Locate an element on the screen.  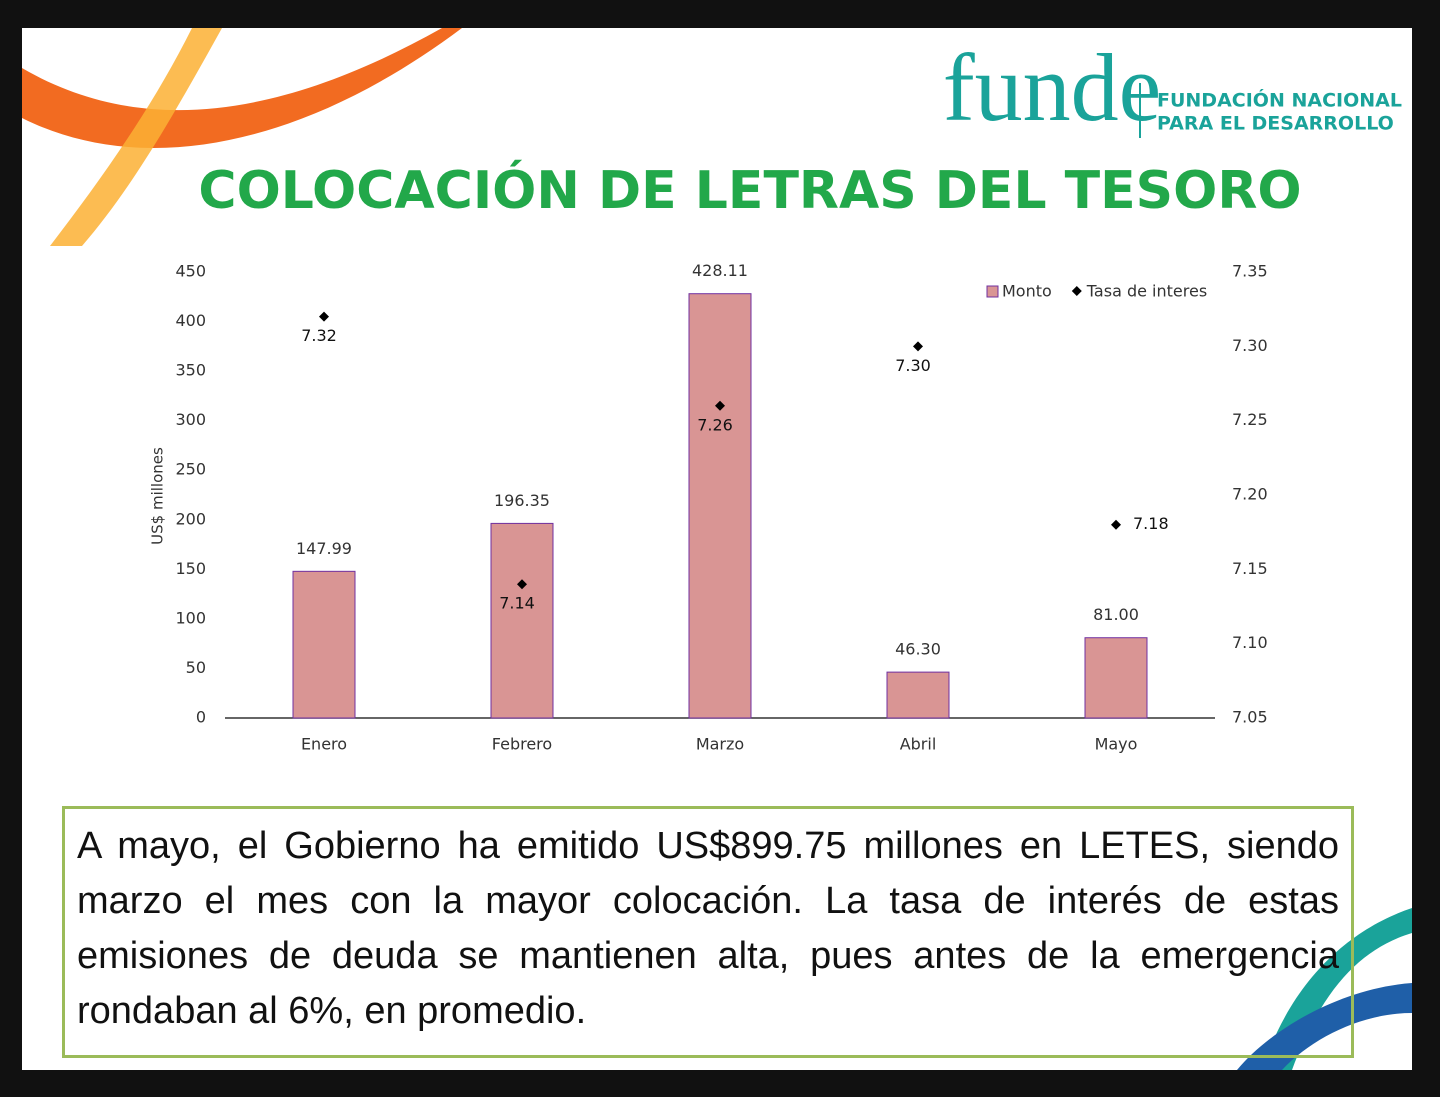
data-label: 196.35 is located at coordinates (522, 500).